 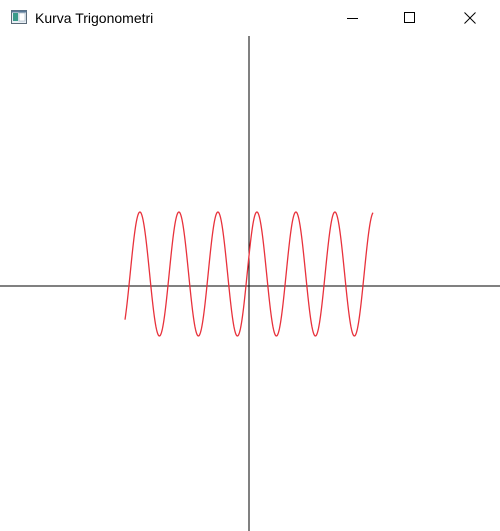 What do you see at coordinates (19, 17) in the screenshot?
I see `app-window-icon` at bounding box center [19, 17].